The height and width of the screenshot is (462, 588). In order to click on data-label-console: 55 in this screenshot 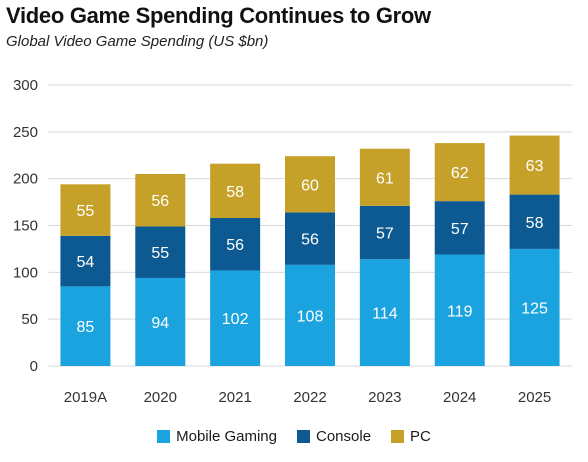, I will do `click(160, 253)`.